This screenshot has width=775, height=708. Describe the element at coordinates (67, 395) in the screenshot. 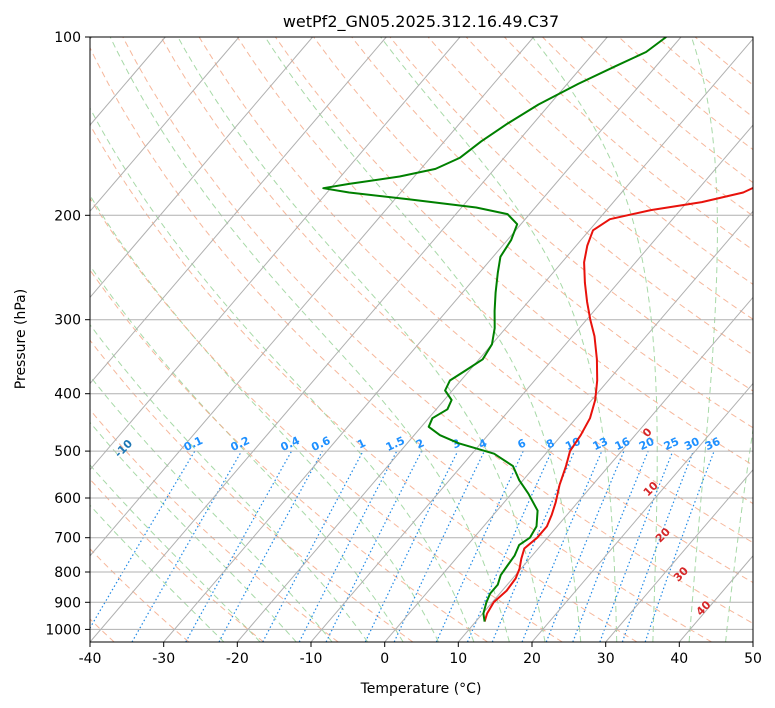

I see `y-tick-label: 400` at that location.